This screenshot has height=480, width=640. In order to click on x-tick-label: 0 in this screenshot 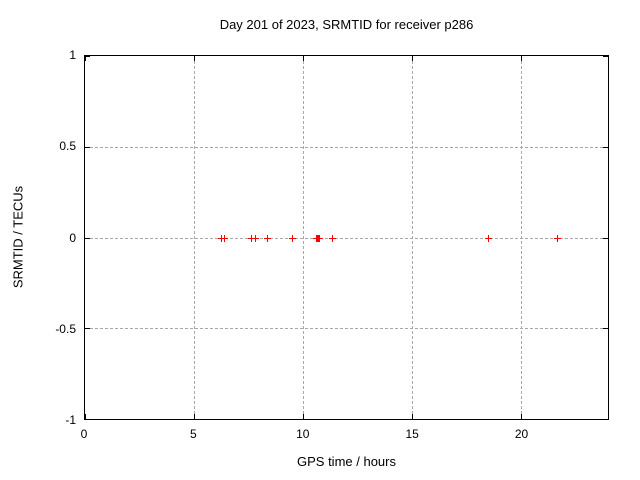, I will do `click(84, 434)`.